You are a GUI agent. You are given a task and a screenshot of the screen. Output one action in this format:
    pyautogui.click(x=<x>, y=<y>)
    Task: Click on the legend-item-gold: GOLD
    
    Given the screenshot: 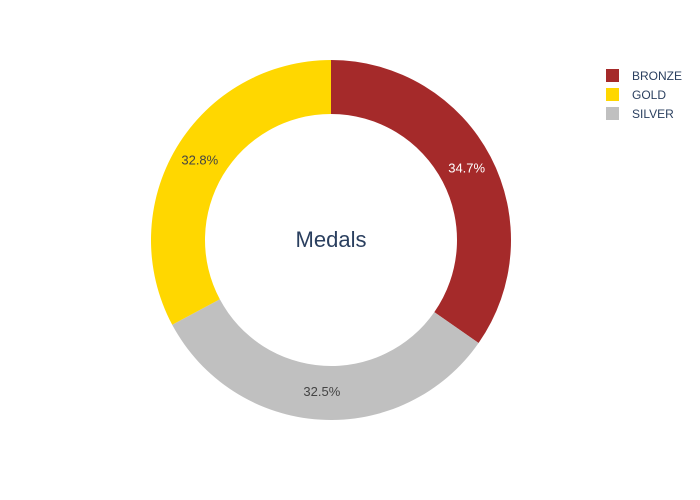 What is the action you would take?
    pyautogui.click(x=644, y=94)
    